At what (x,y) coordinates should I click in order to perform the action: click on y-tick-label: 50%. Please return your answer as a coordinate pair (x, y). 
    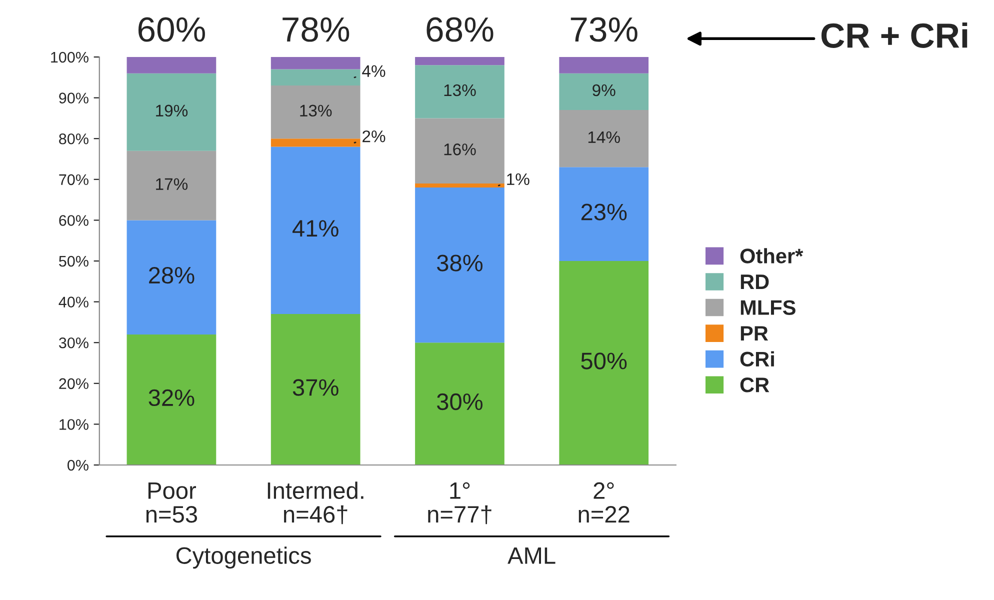
    Looking at the image, I should click on (73, 261).